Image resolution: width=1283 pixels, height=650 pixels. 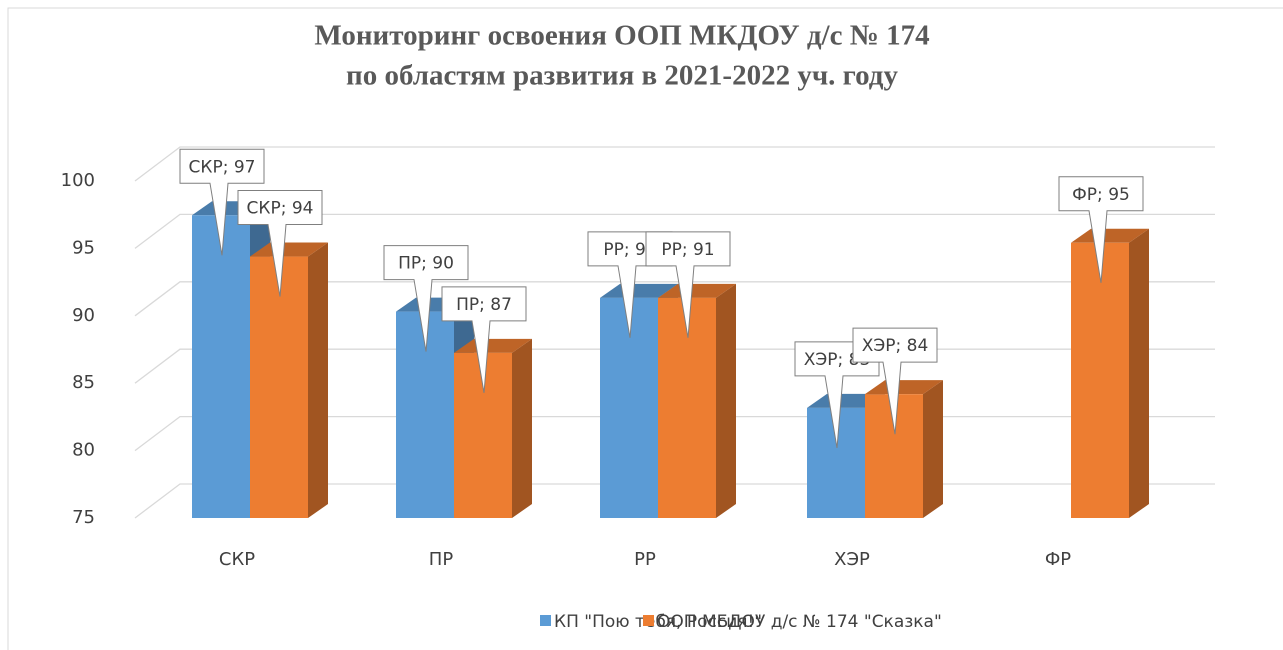 What do you see at coordinates (83, 517) in the screenshot?
I see `y-tick-label: 75` at bounding box center [83, 517].